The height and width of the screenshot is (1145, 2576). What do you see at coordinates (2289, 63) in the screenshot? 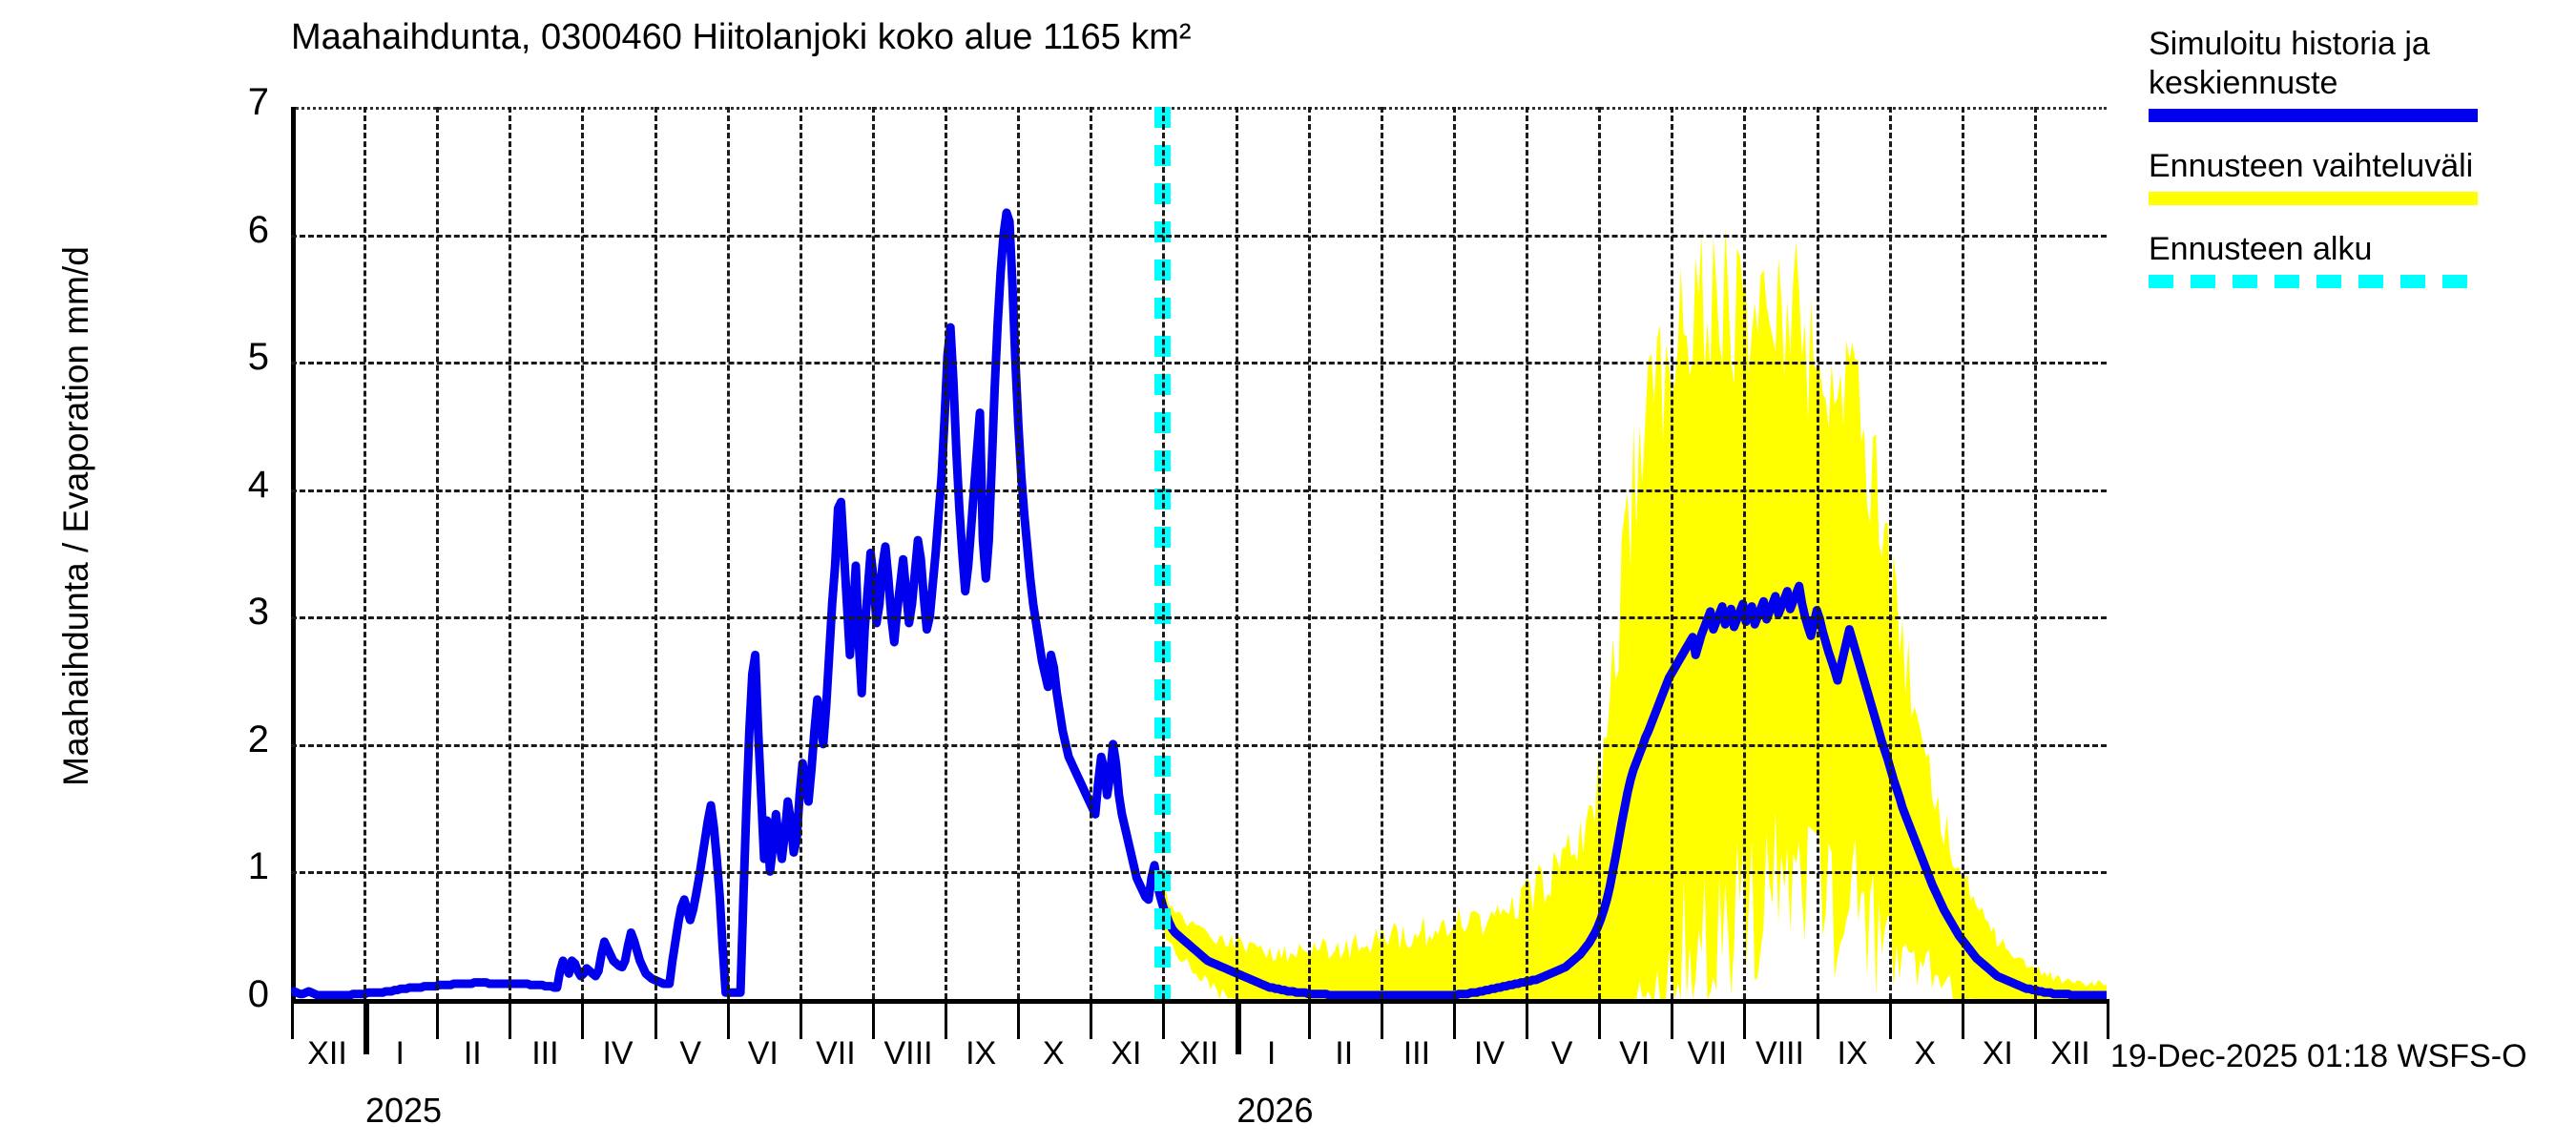
I see `legend-label-0: Simuloitu historia ja keskiennuste` at bounding box center [2289, 63].